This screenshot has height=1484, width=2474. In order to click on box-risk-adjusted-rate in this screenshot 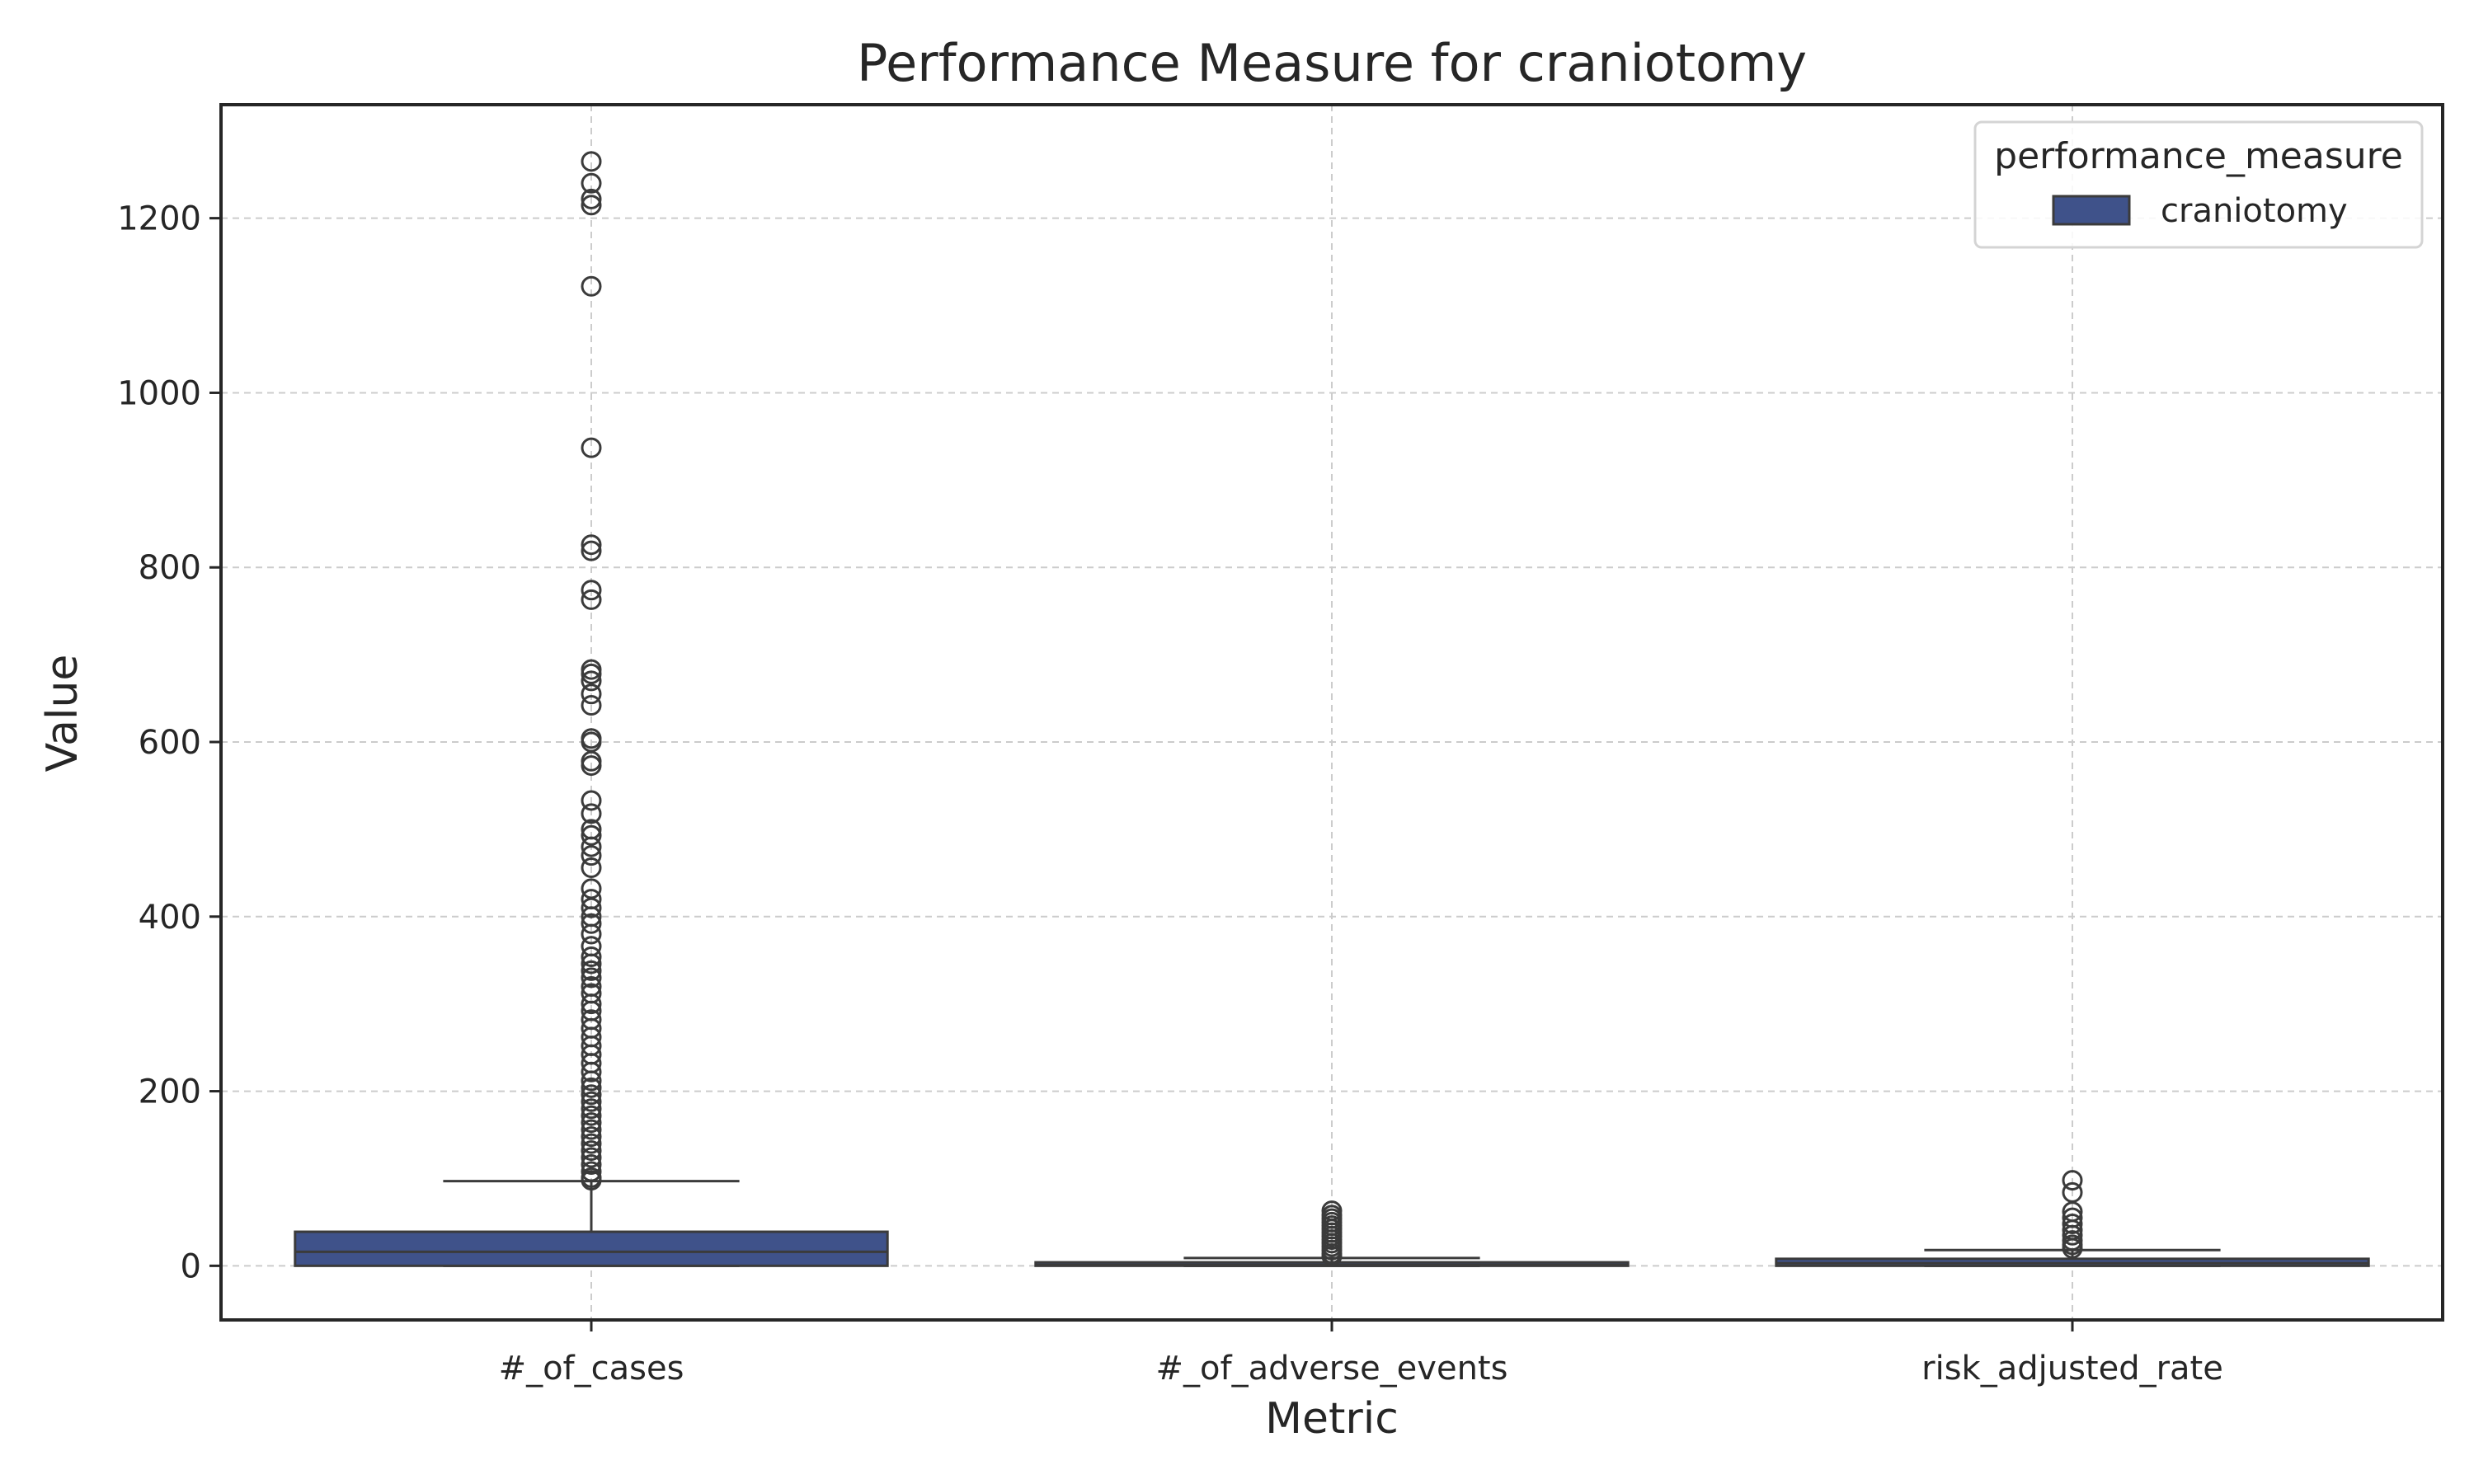, I will do `click(2072, 1218)`.